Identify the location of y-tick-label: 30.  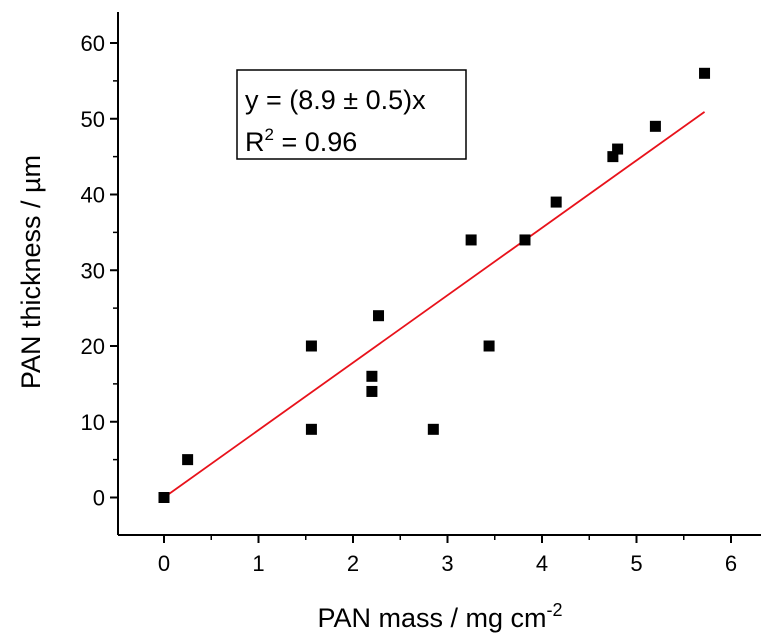
(93, 270).